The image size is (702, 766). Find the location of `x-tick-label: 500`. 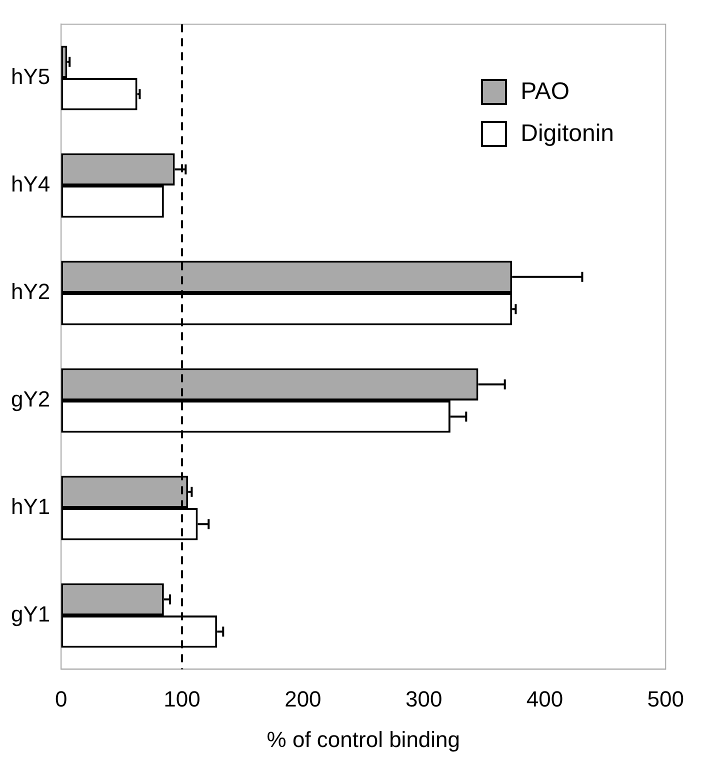

x-tick-label: 500 is located at coordinates (665, 699).